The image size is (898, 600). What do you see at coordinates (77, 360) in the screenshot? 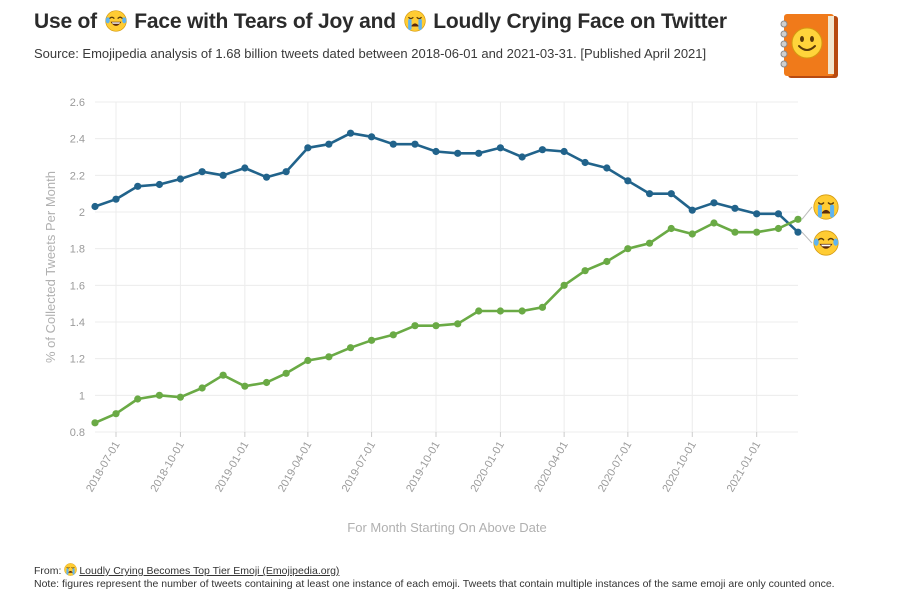
I see `y-tick-label: 1.2` at bounding box center [77, 360].